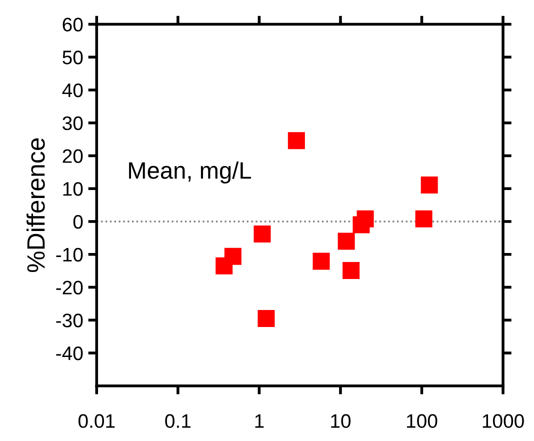 The image size is (534, 441). I want to click on x-tick-label: 1000, so click(503, 421).